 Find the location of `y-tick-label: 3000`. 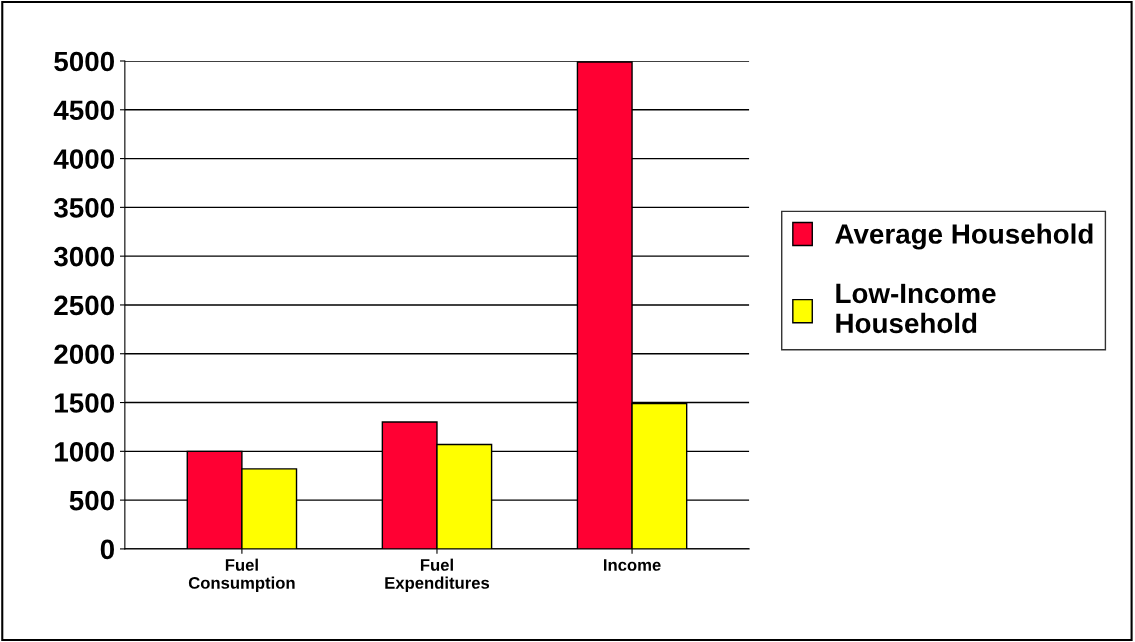

y-tick-label: 3000 is located at coordinates (83, 256).